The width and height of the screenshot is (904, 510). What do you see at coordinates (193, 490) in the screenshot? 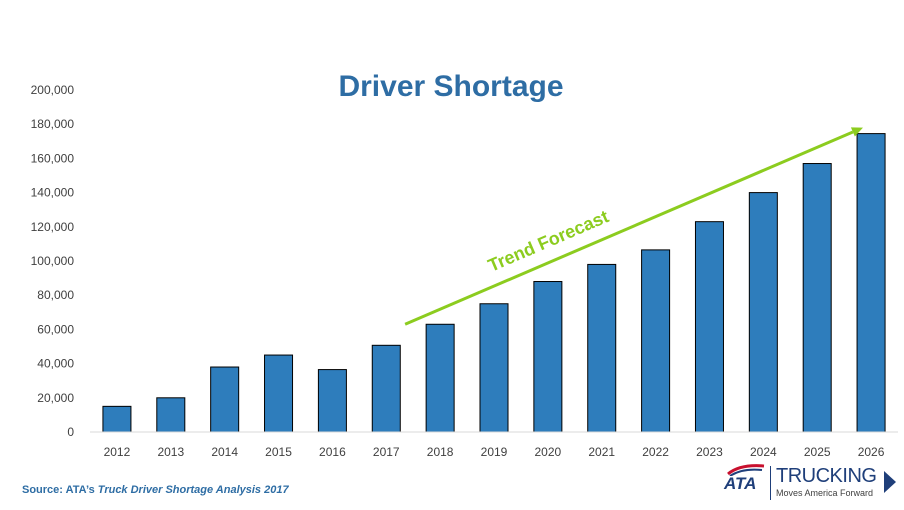
I see `source-title: Truck Driver Shortage Analysis 2017` at bounding box center [193, 490].